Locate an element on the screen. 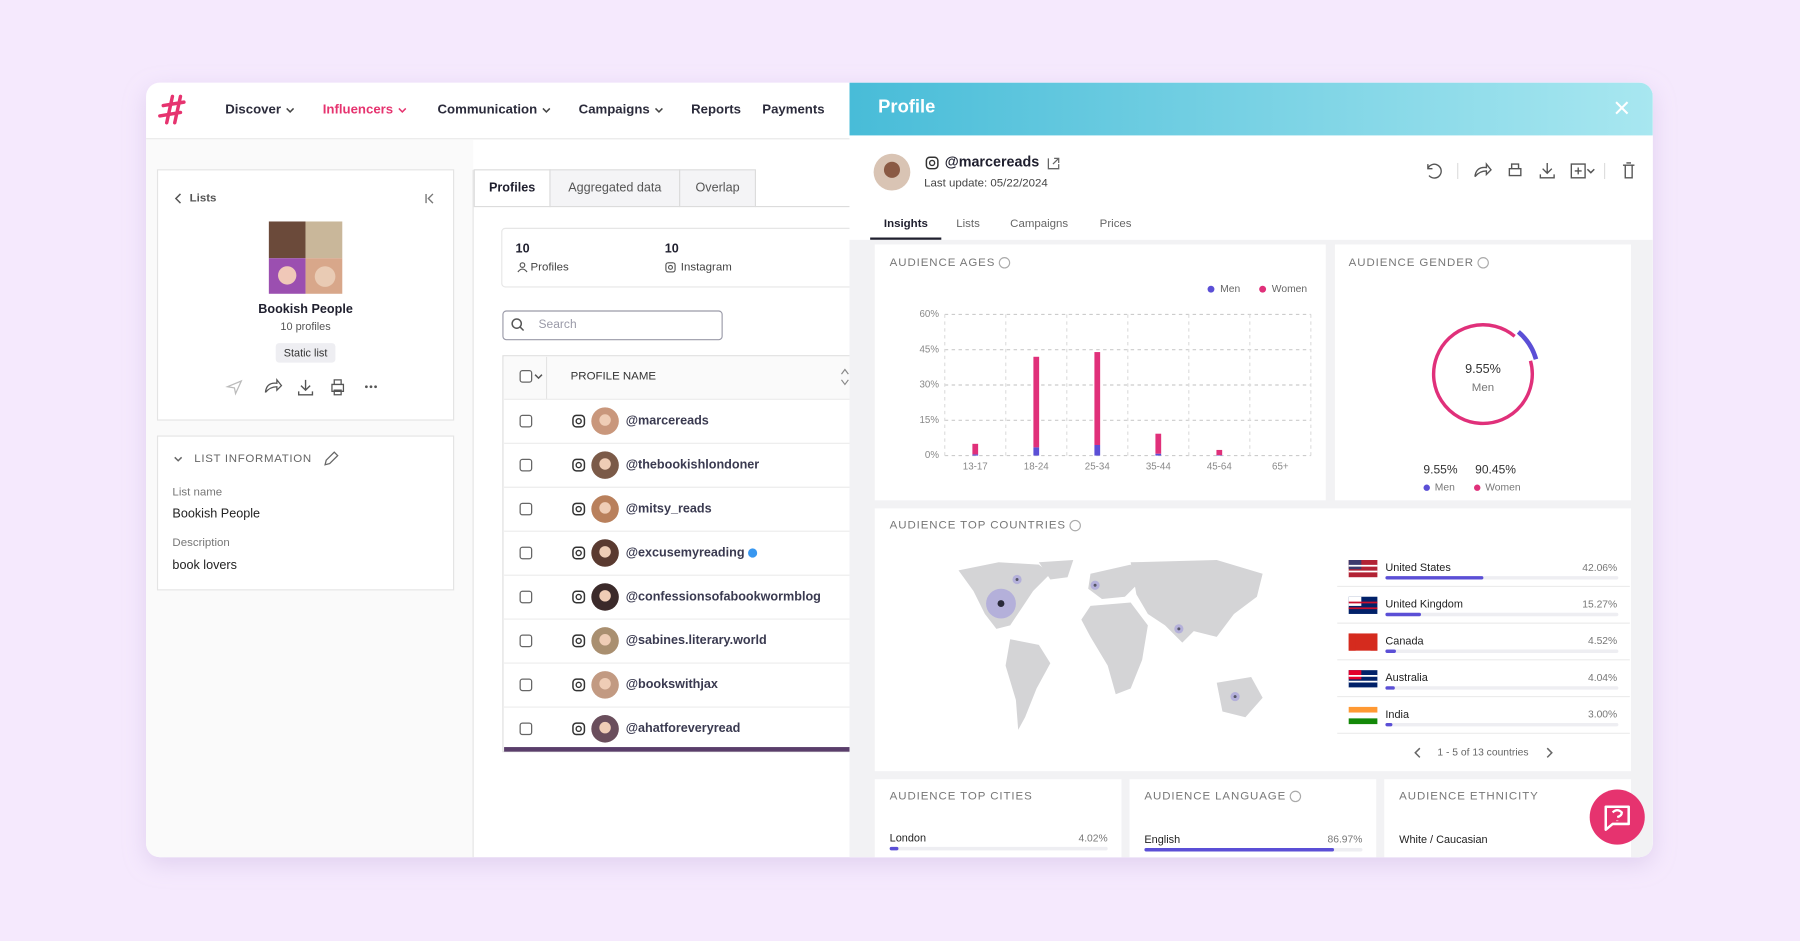 Image resolution: width=1800 pixels, height=941 pixels. logo is located at coordinates (172, 109).